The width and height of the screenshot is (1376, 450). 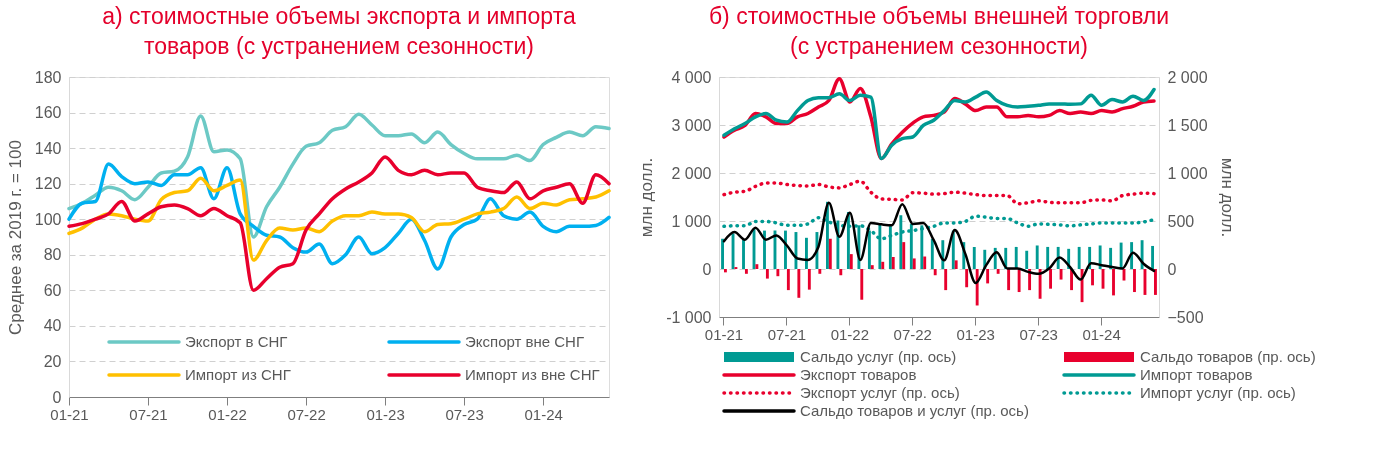 What do you see at coordinates (1218, 392) in the screenshot?
I see `legend-label: Импорт услуг (пр. ось)` at bounding box center [1218, 392].